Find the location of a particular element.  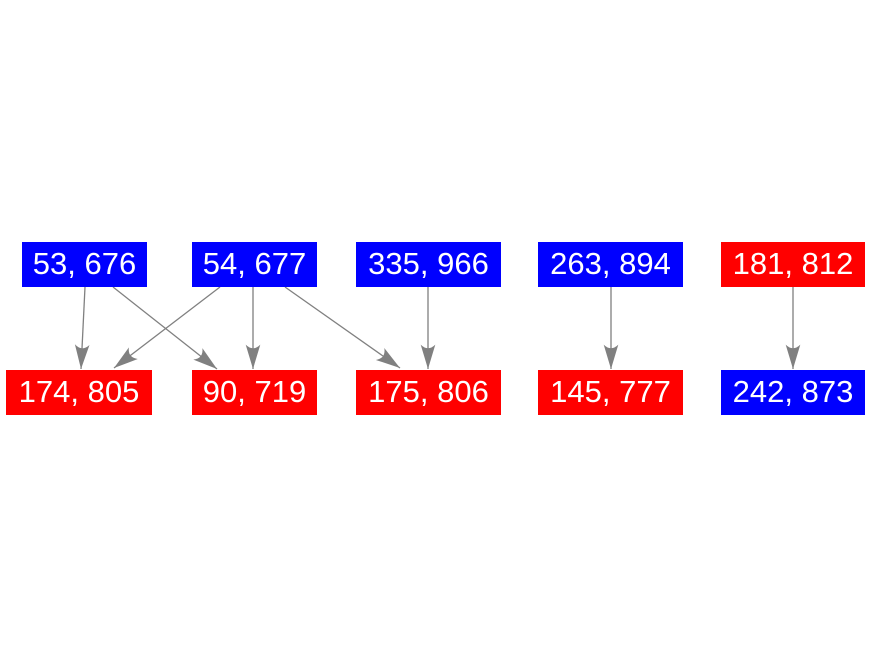

node-label: 181, 812 is located at coordinates (793, 263).